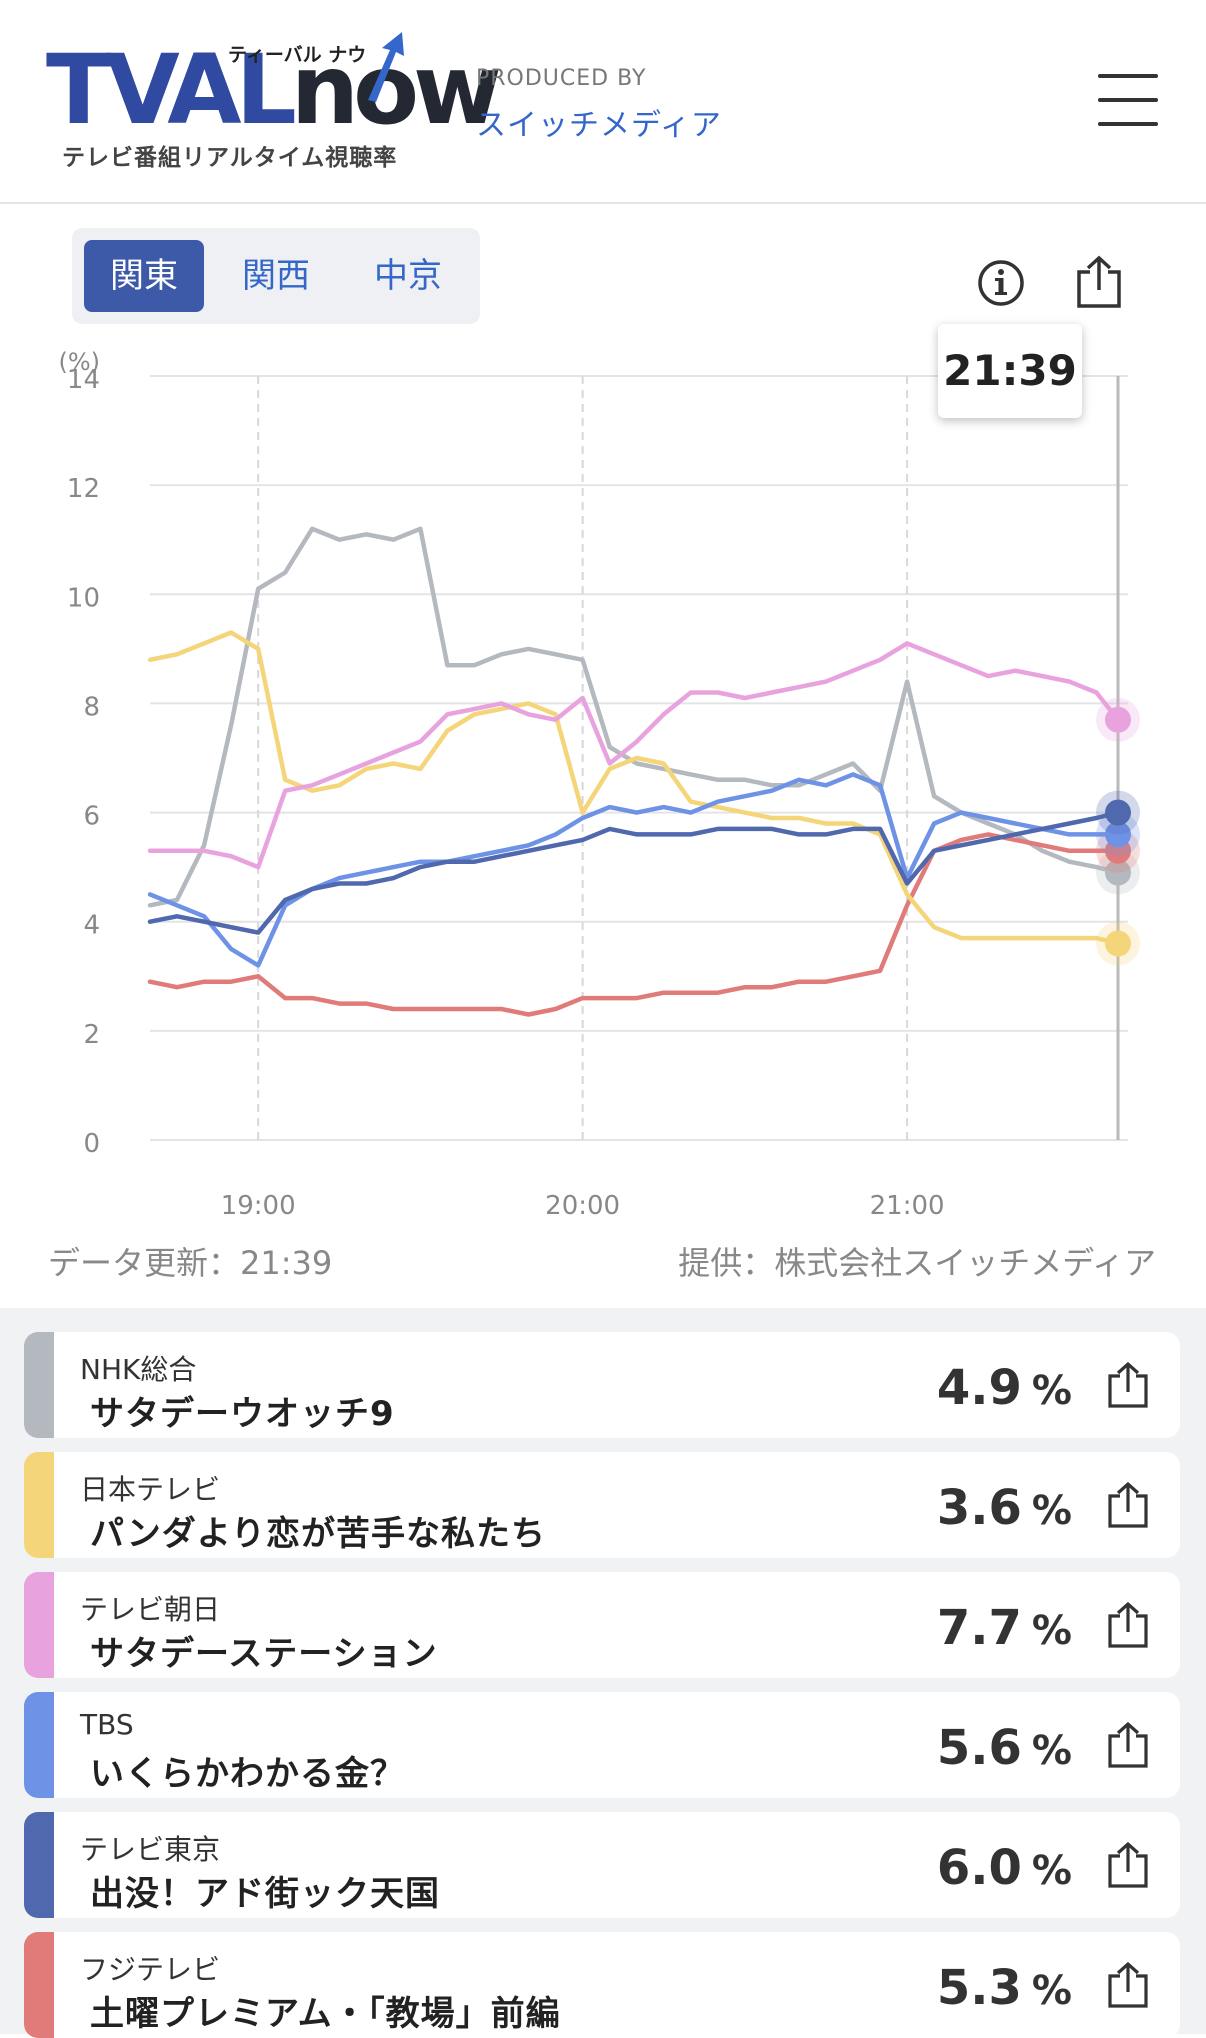  I want to click on rating-value: 5.6%, so click(1004, 1748).